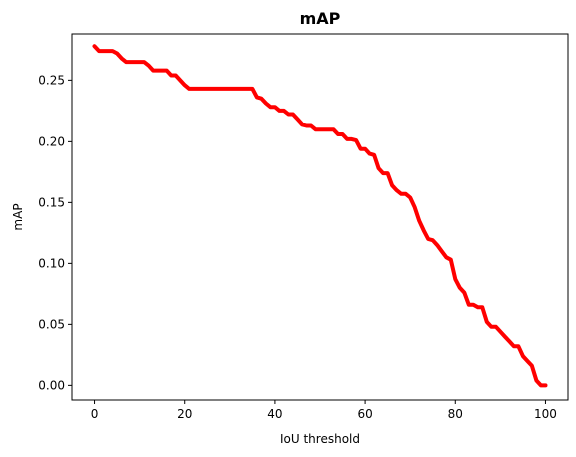 The width and height of the screenshot is (576, 457). I want to click on y-axis: 0.00 0.05 0.10 0.15 0.20 0.25, so click(55, 232).